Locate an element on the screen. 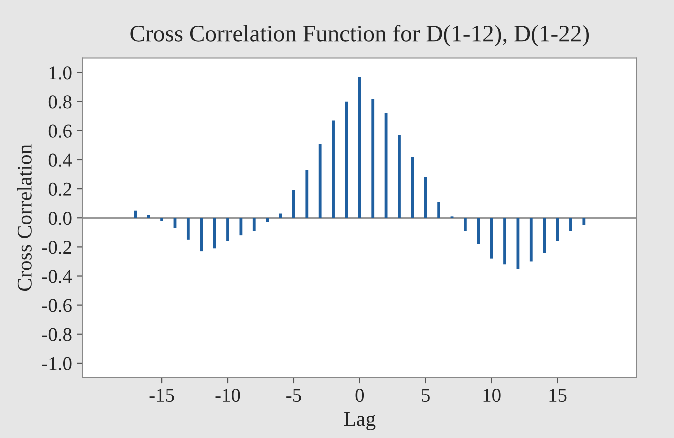 Image resolution: width=674 pixels, height=438 pixels. x-tick-label: -10 is located at coordinates (228, 395).